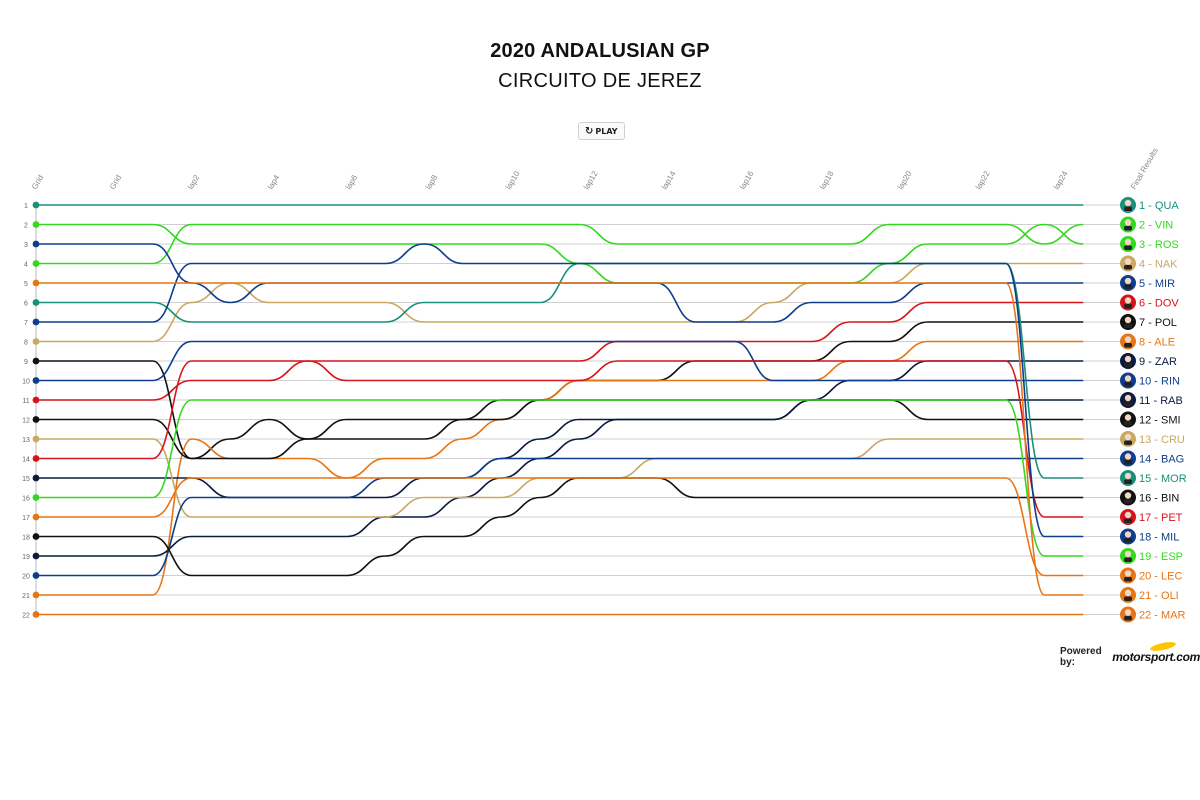  What do you see at coordinates (600, 51) in the screenshot?
I see `chart-title: 2020 ANDALUSIAN GP` at bounding box center [600, 51].